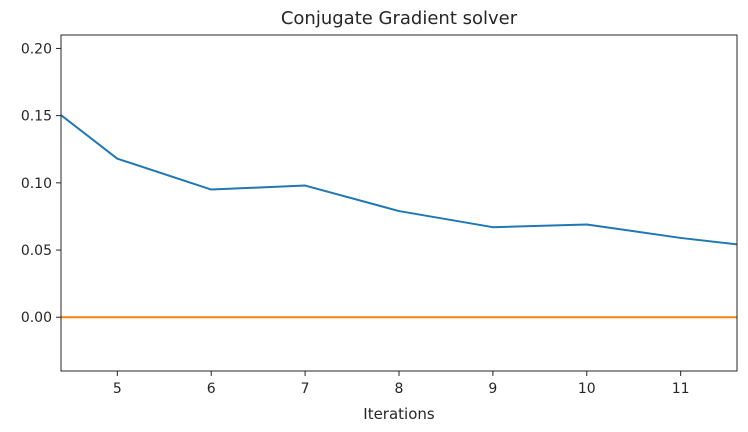  I want to click on x-tick-label: 9, so click(492, 389).